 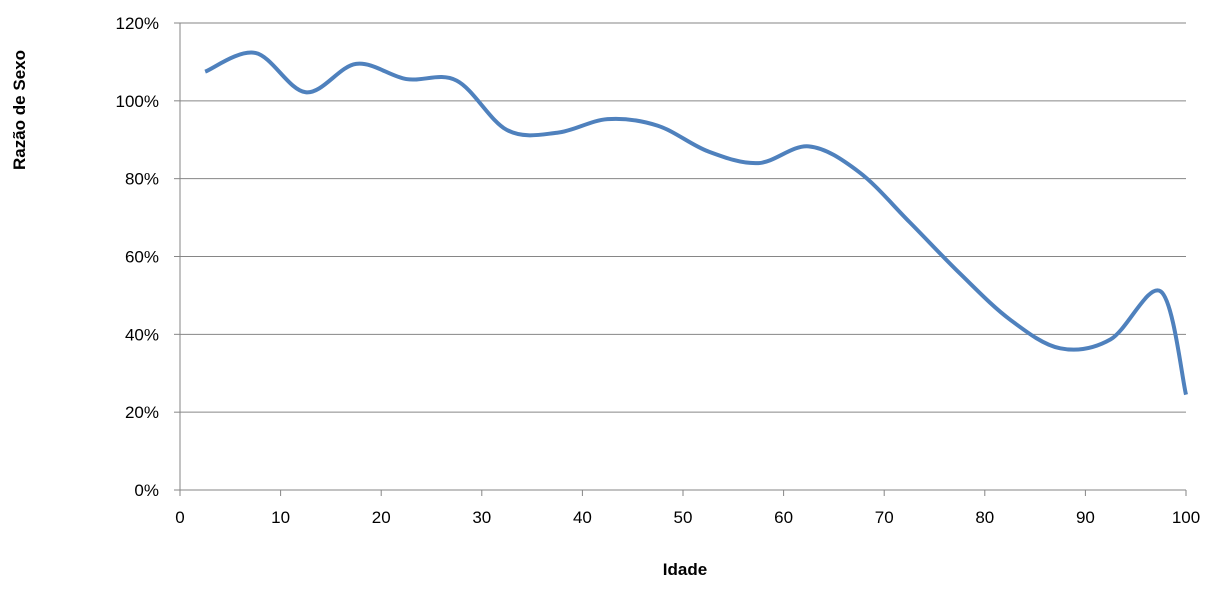 What do you see at coordinates (1085, 517) in the screenshot?
I see `x-tick-label: 90` at bounding box center [1085, 517].